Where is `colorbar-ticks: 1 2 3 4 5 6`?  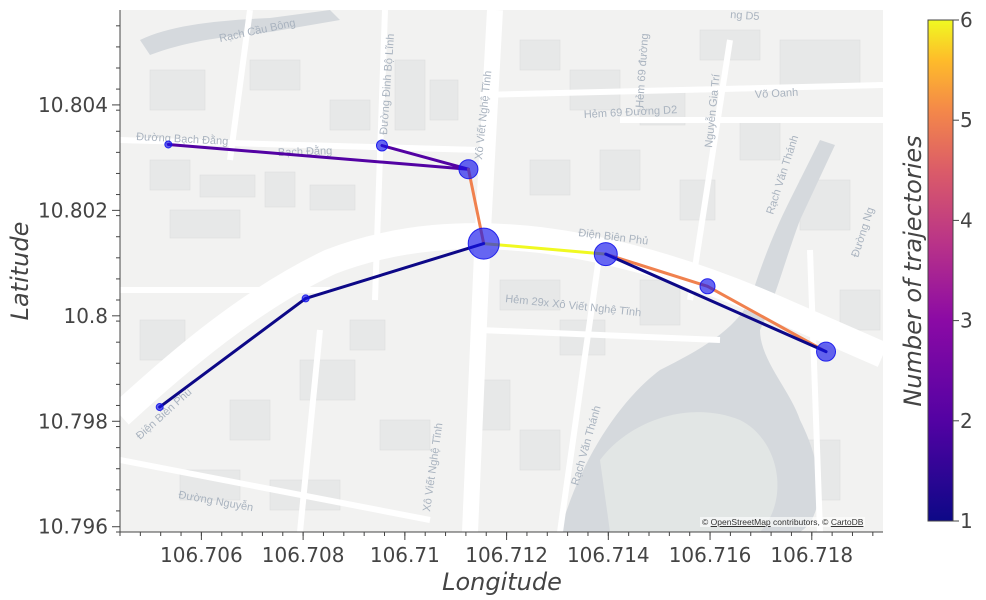
colorbar-ticks: 1 2 3 4 5 6 is located at coordinates (963, 270).